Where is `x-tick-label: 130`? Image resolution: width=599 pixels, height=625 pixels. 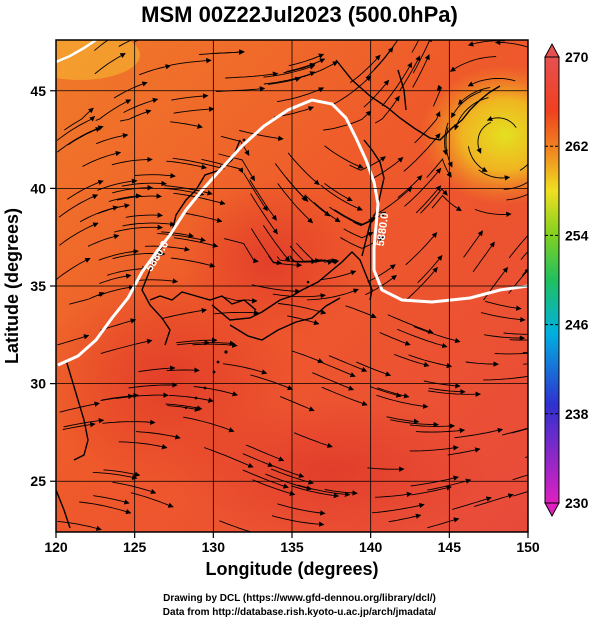 x-tick-label: 130 is located at coordinates (214, 547).